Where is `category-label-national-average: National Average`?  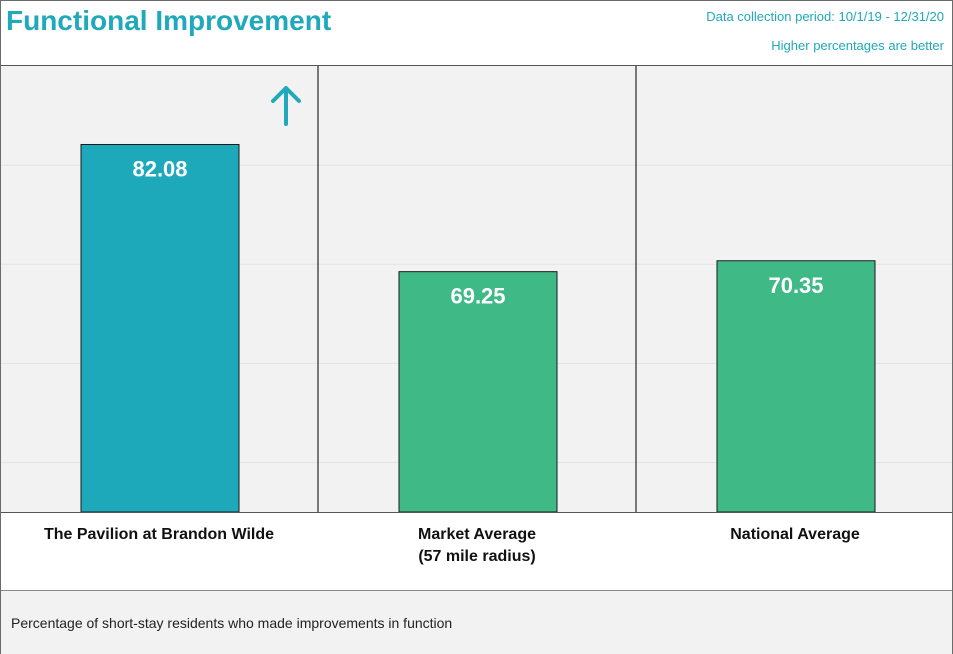 category-label-national-average: National Average is located at coordinates (795, 535).